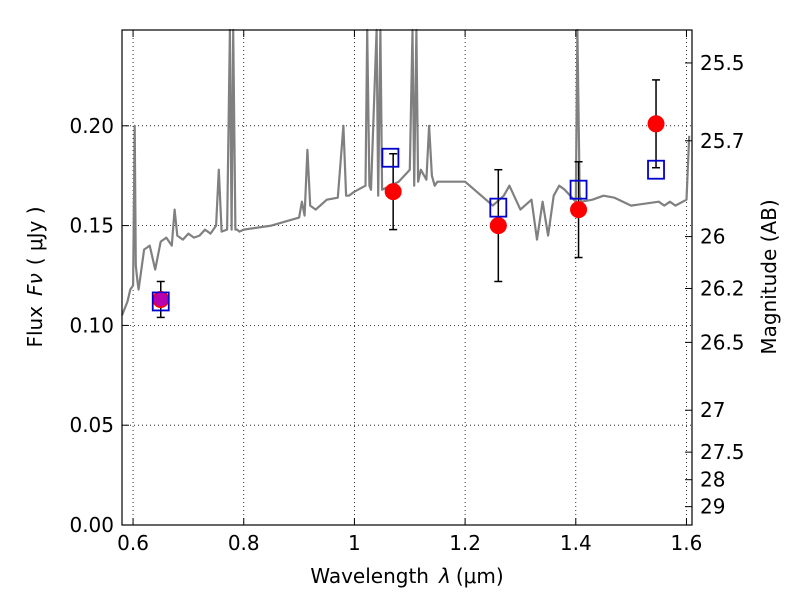 This screenshot has width=800, height=600. I want to click on y2-tick-label: 26.2, so click(722, 288).